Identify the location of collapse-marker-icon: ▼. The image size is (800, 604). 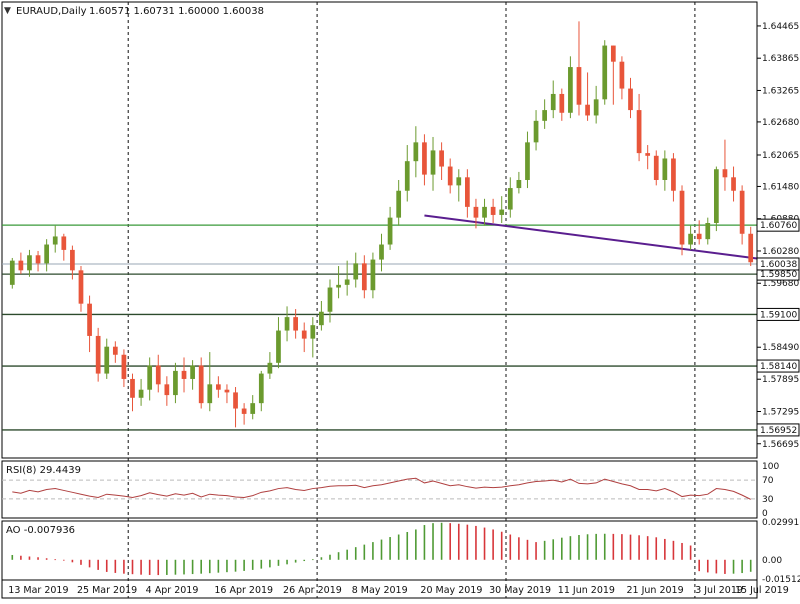
(7, 11).